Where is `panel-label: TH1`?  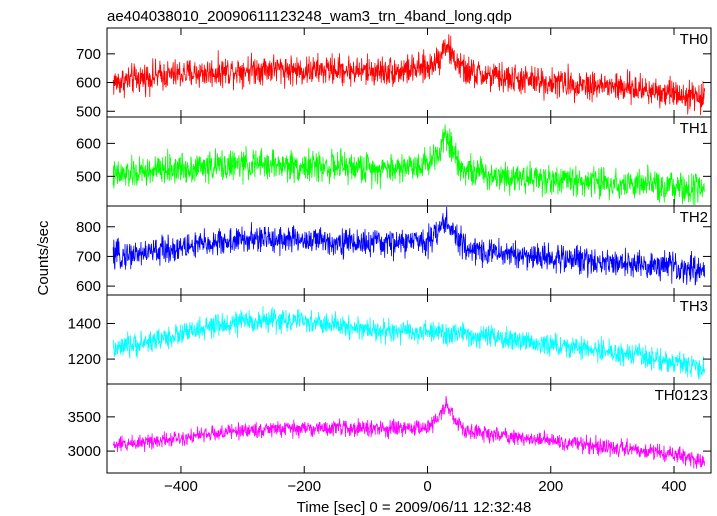 panel-label: TH1 is located at coordinates (694, 128).